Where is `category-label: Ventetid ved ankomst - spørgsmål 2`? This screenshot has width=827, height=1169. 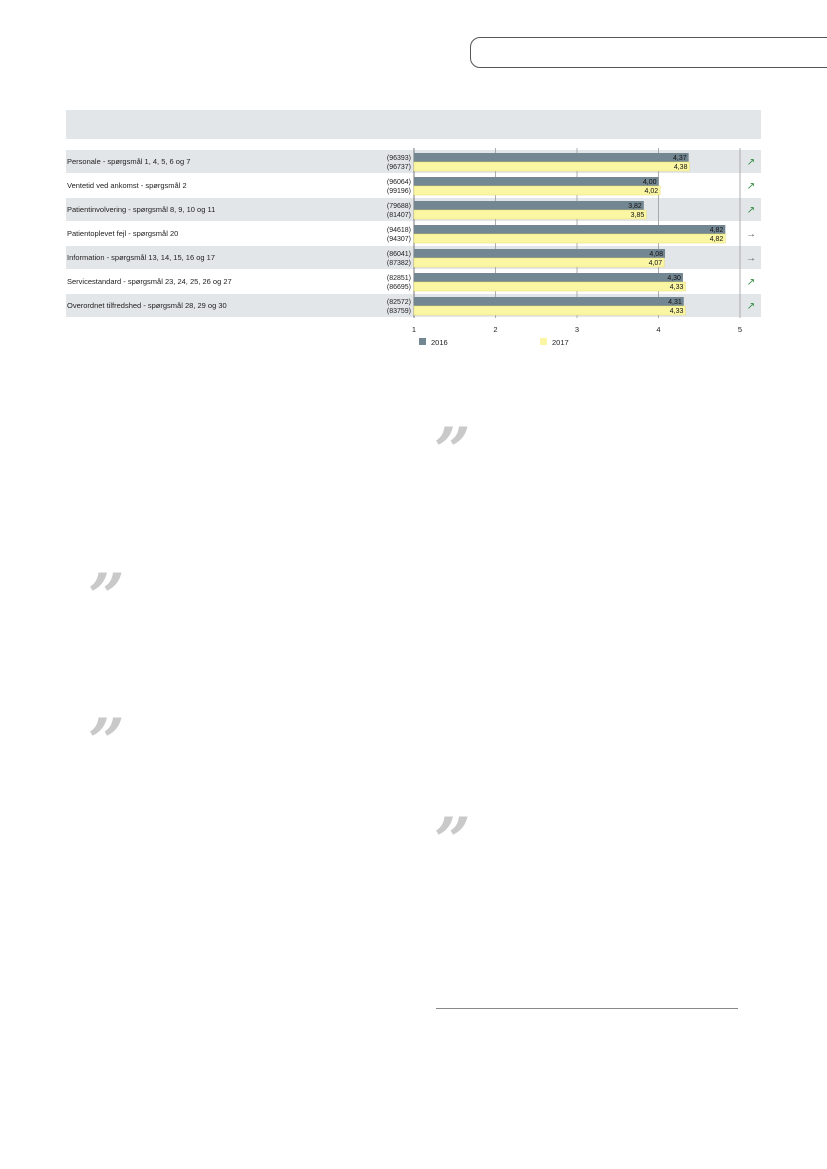 category-label: Ventetid ved ankomst - spørgsmål 2 is located at coordinates (127, 185).